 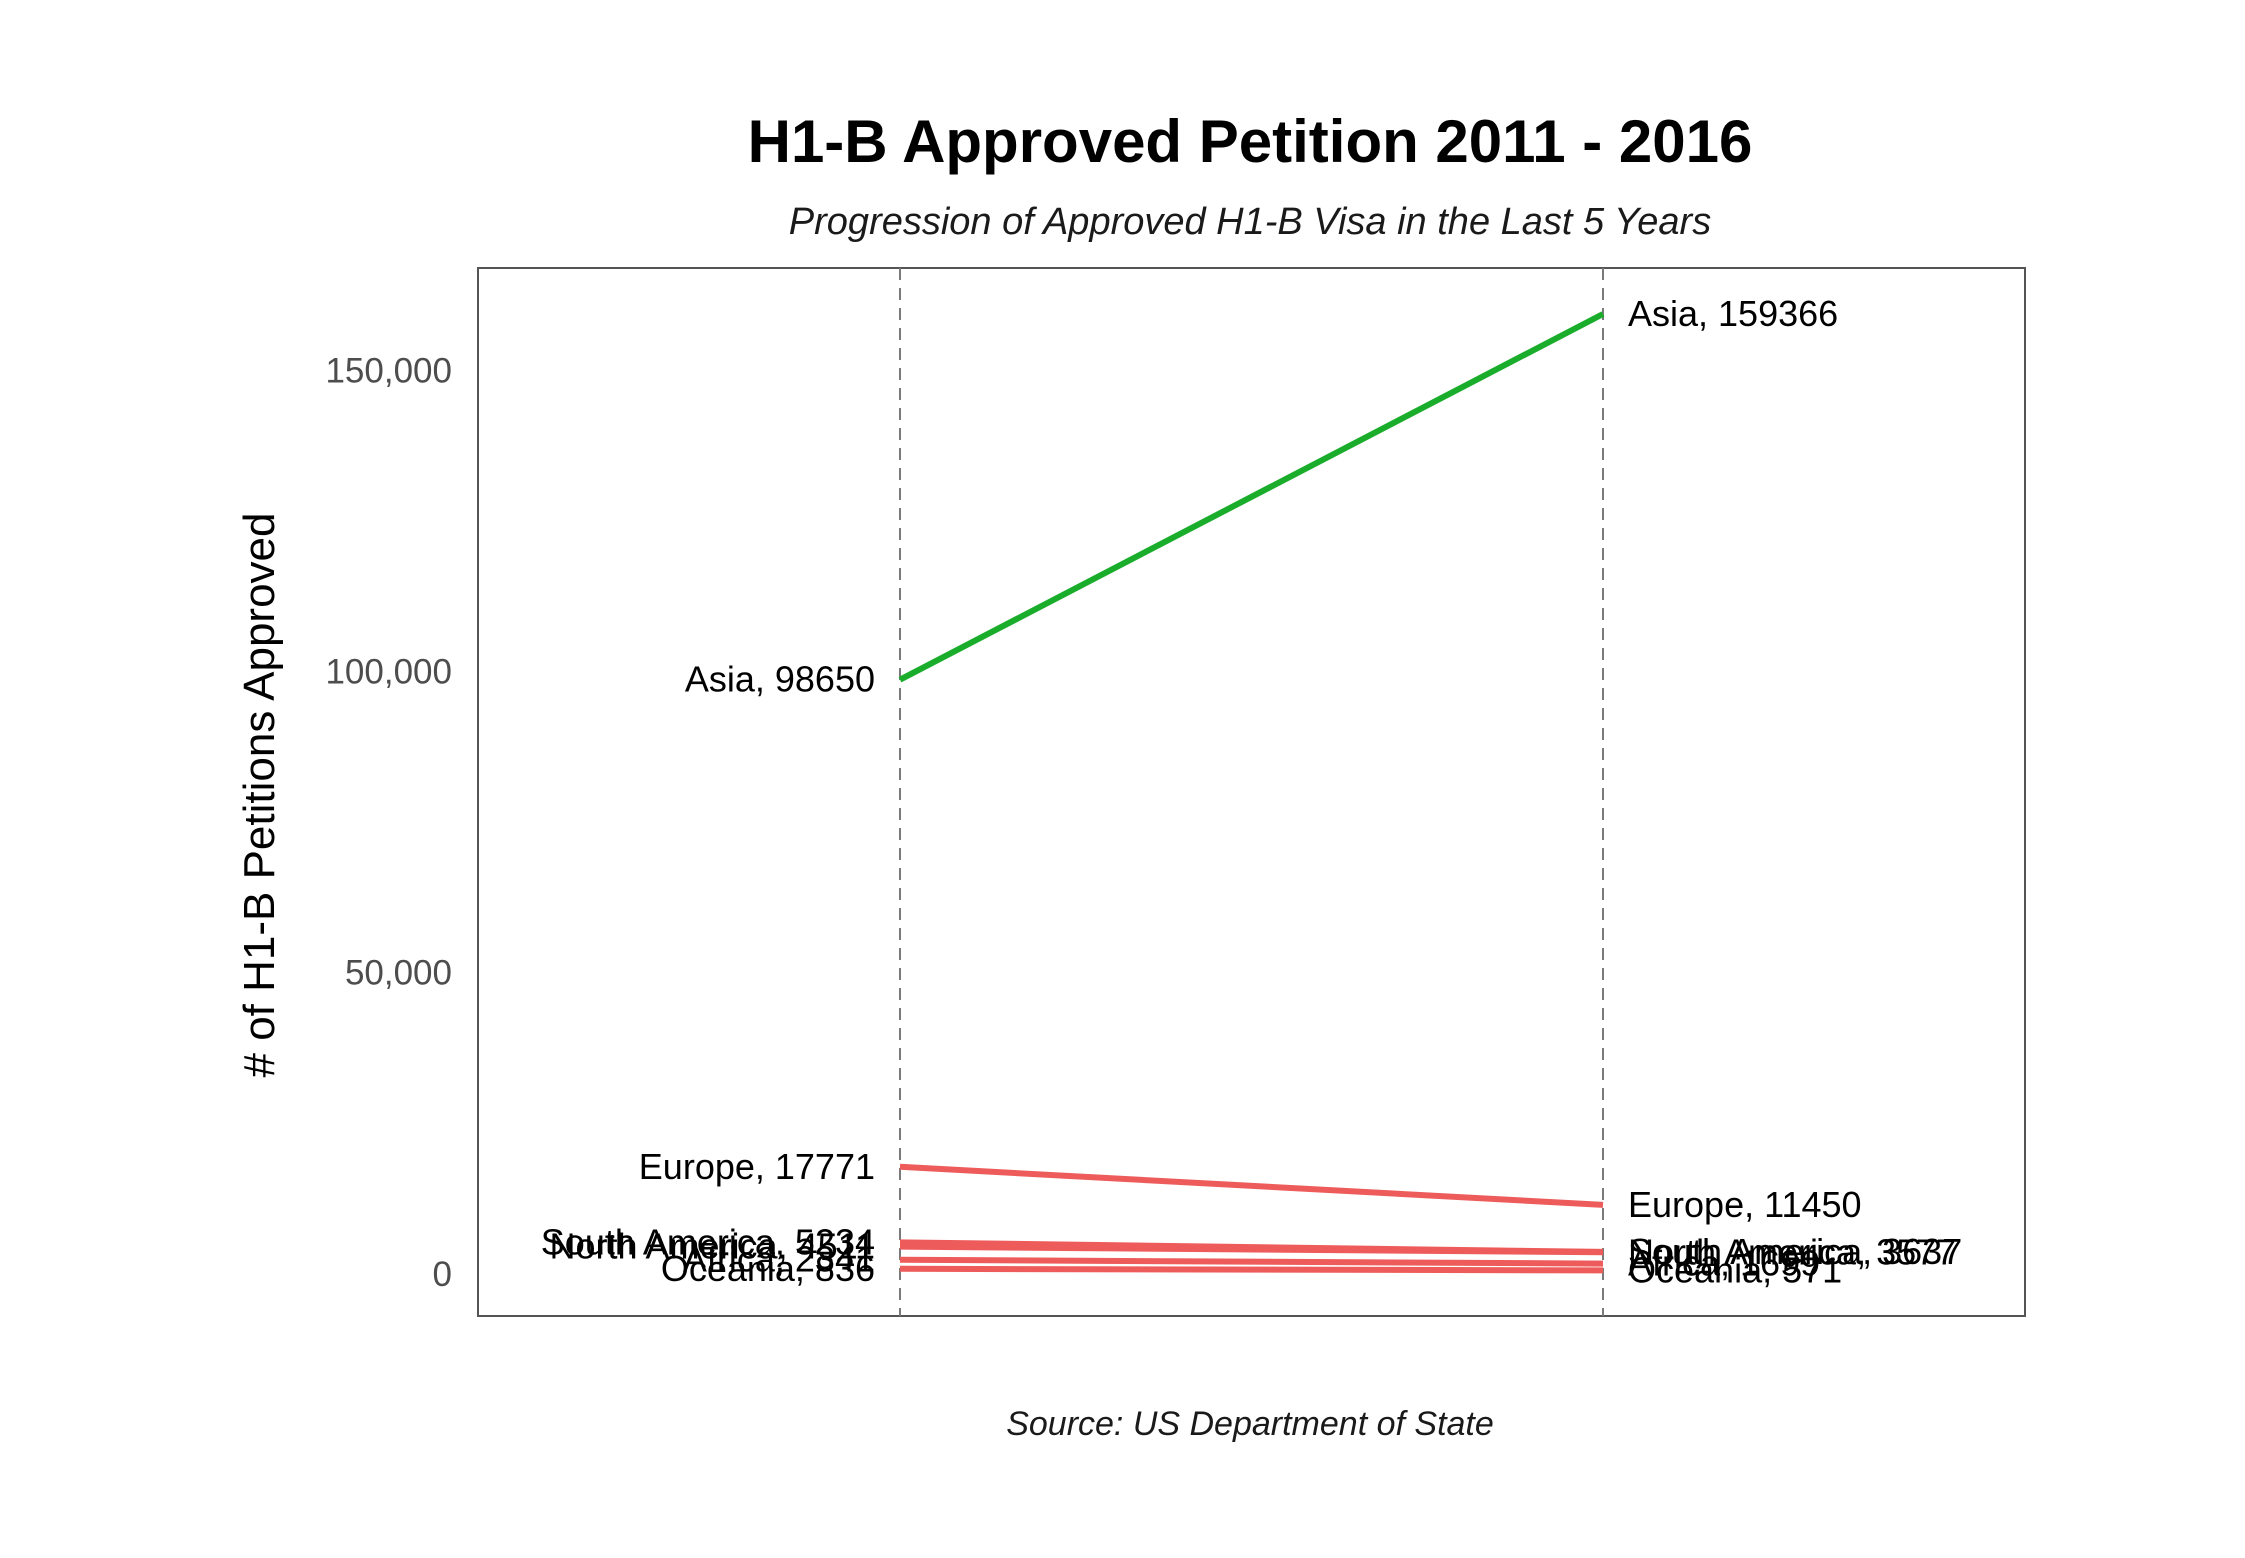 I want to click on series-line-oceania, so click(x=1251, y=1269).